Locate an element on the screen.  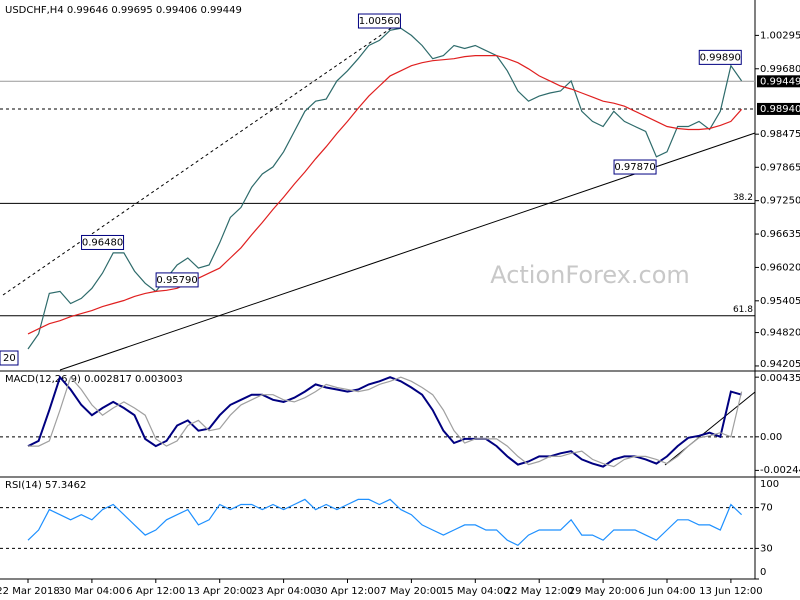
annotation-label: 0.95790 is located at coordinates (176, 280).